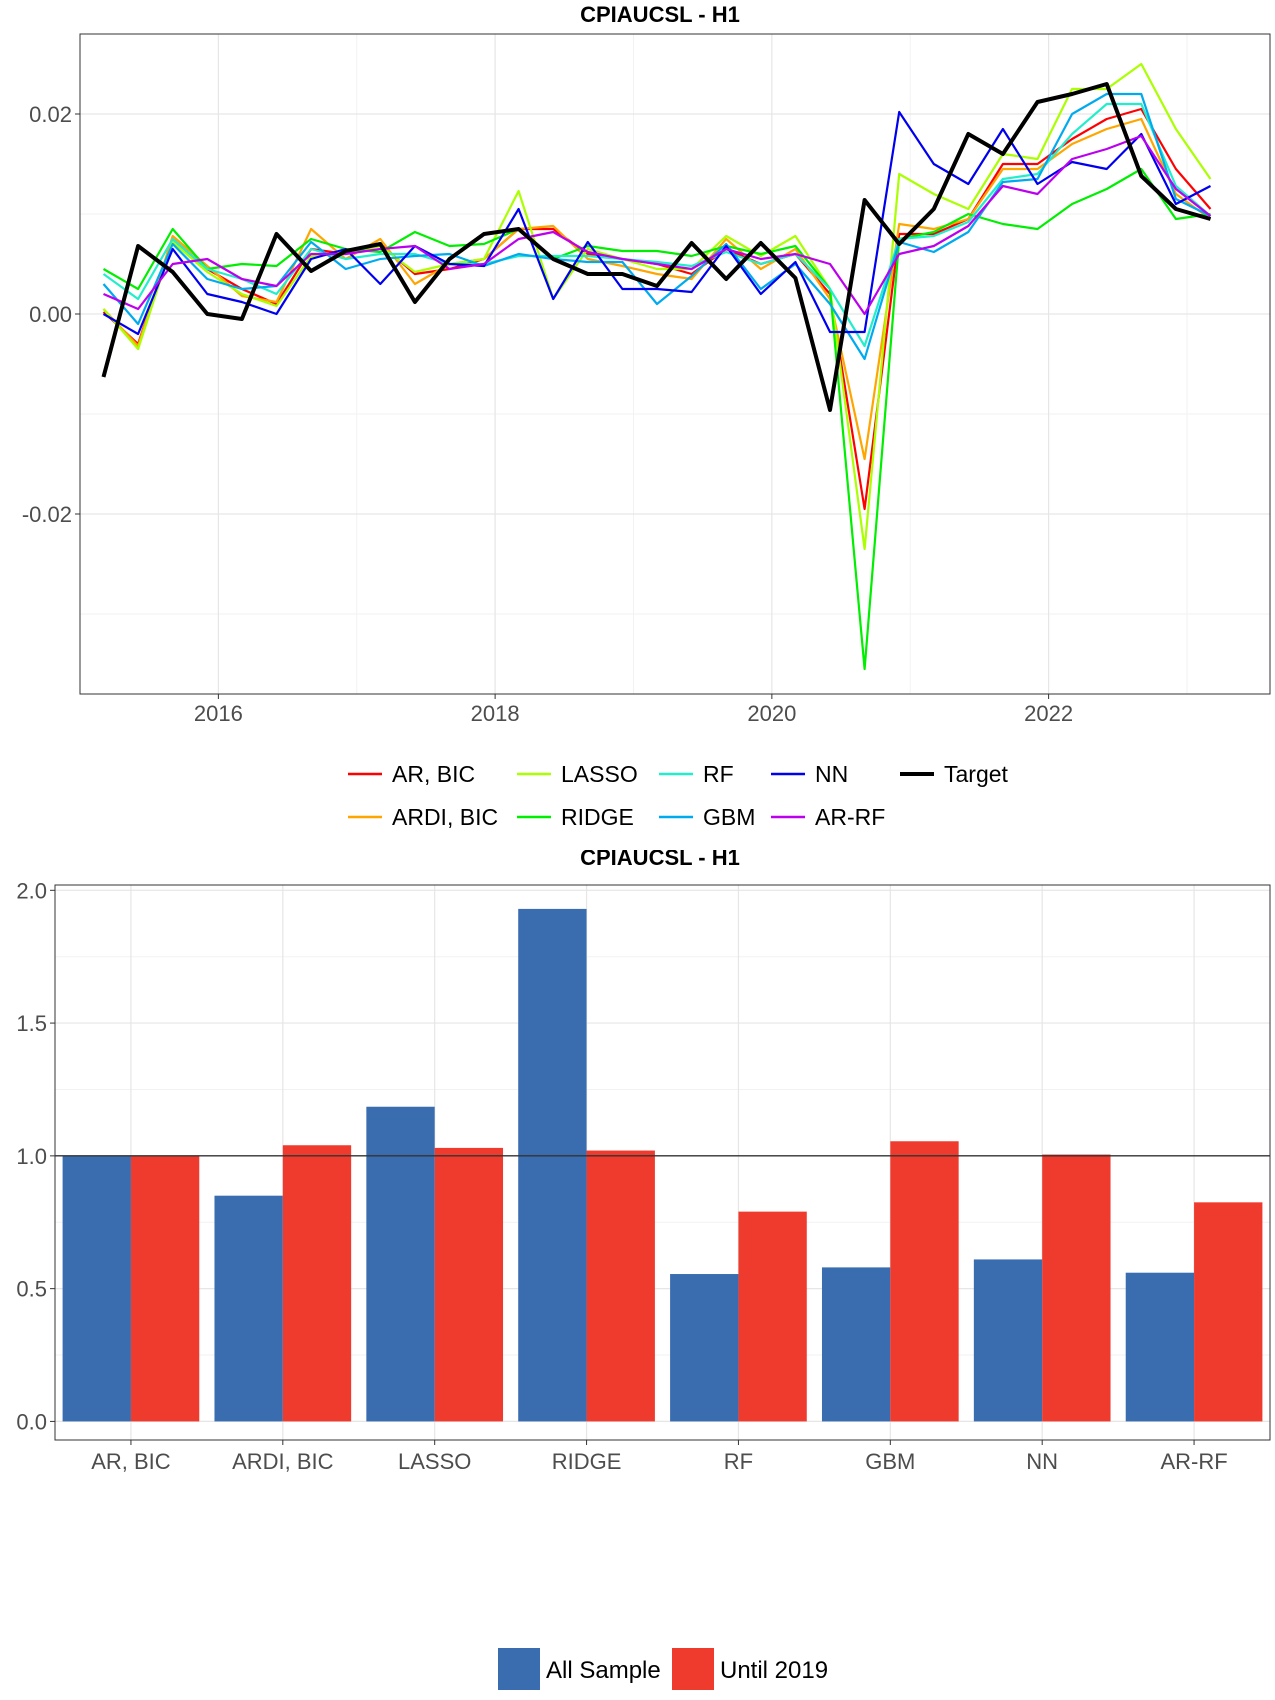 This screenshot has height=1700, width=1275. Describe the element at coordinates (597, 817) in the screenshot. I see `legend-label: RIDGE` at that location.